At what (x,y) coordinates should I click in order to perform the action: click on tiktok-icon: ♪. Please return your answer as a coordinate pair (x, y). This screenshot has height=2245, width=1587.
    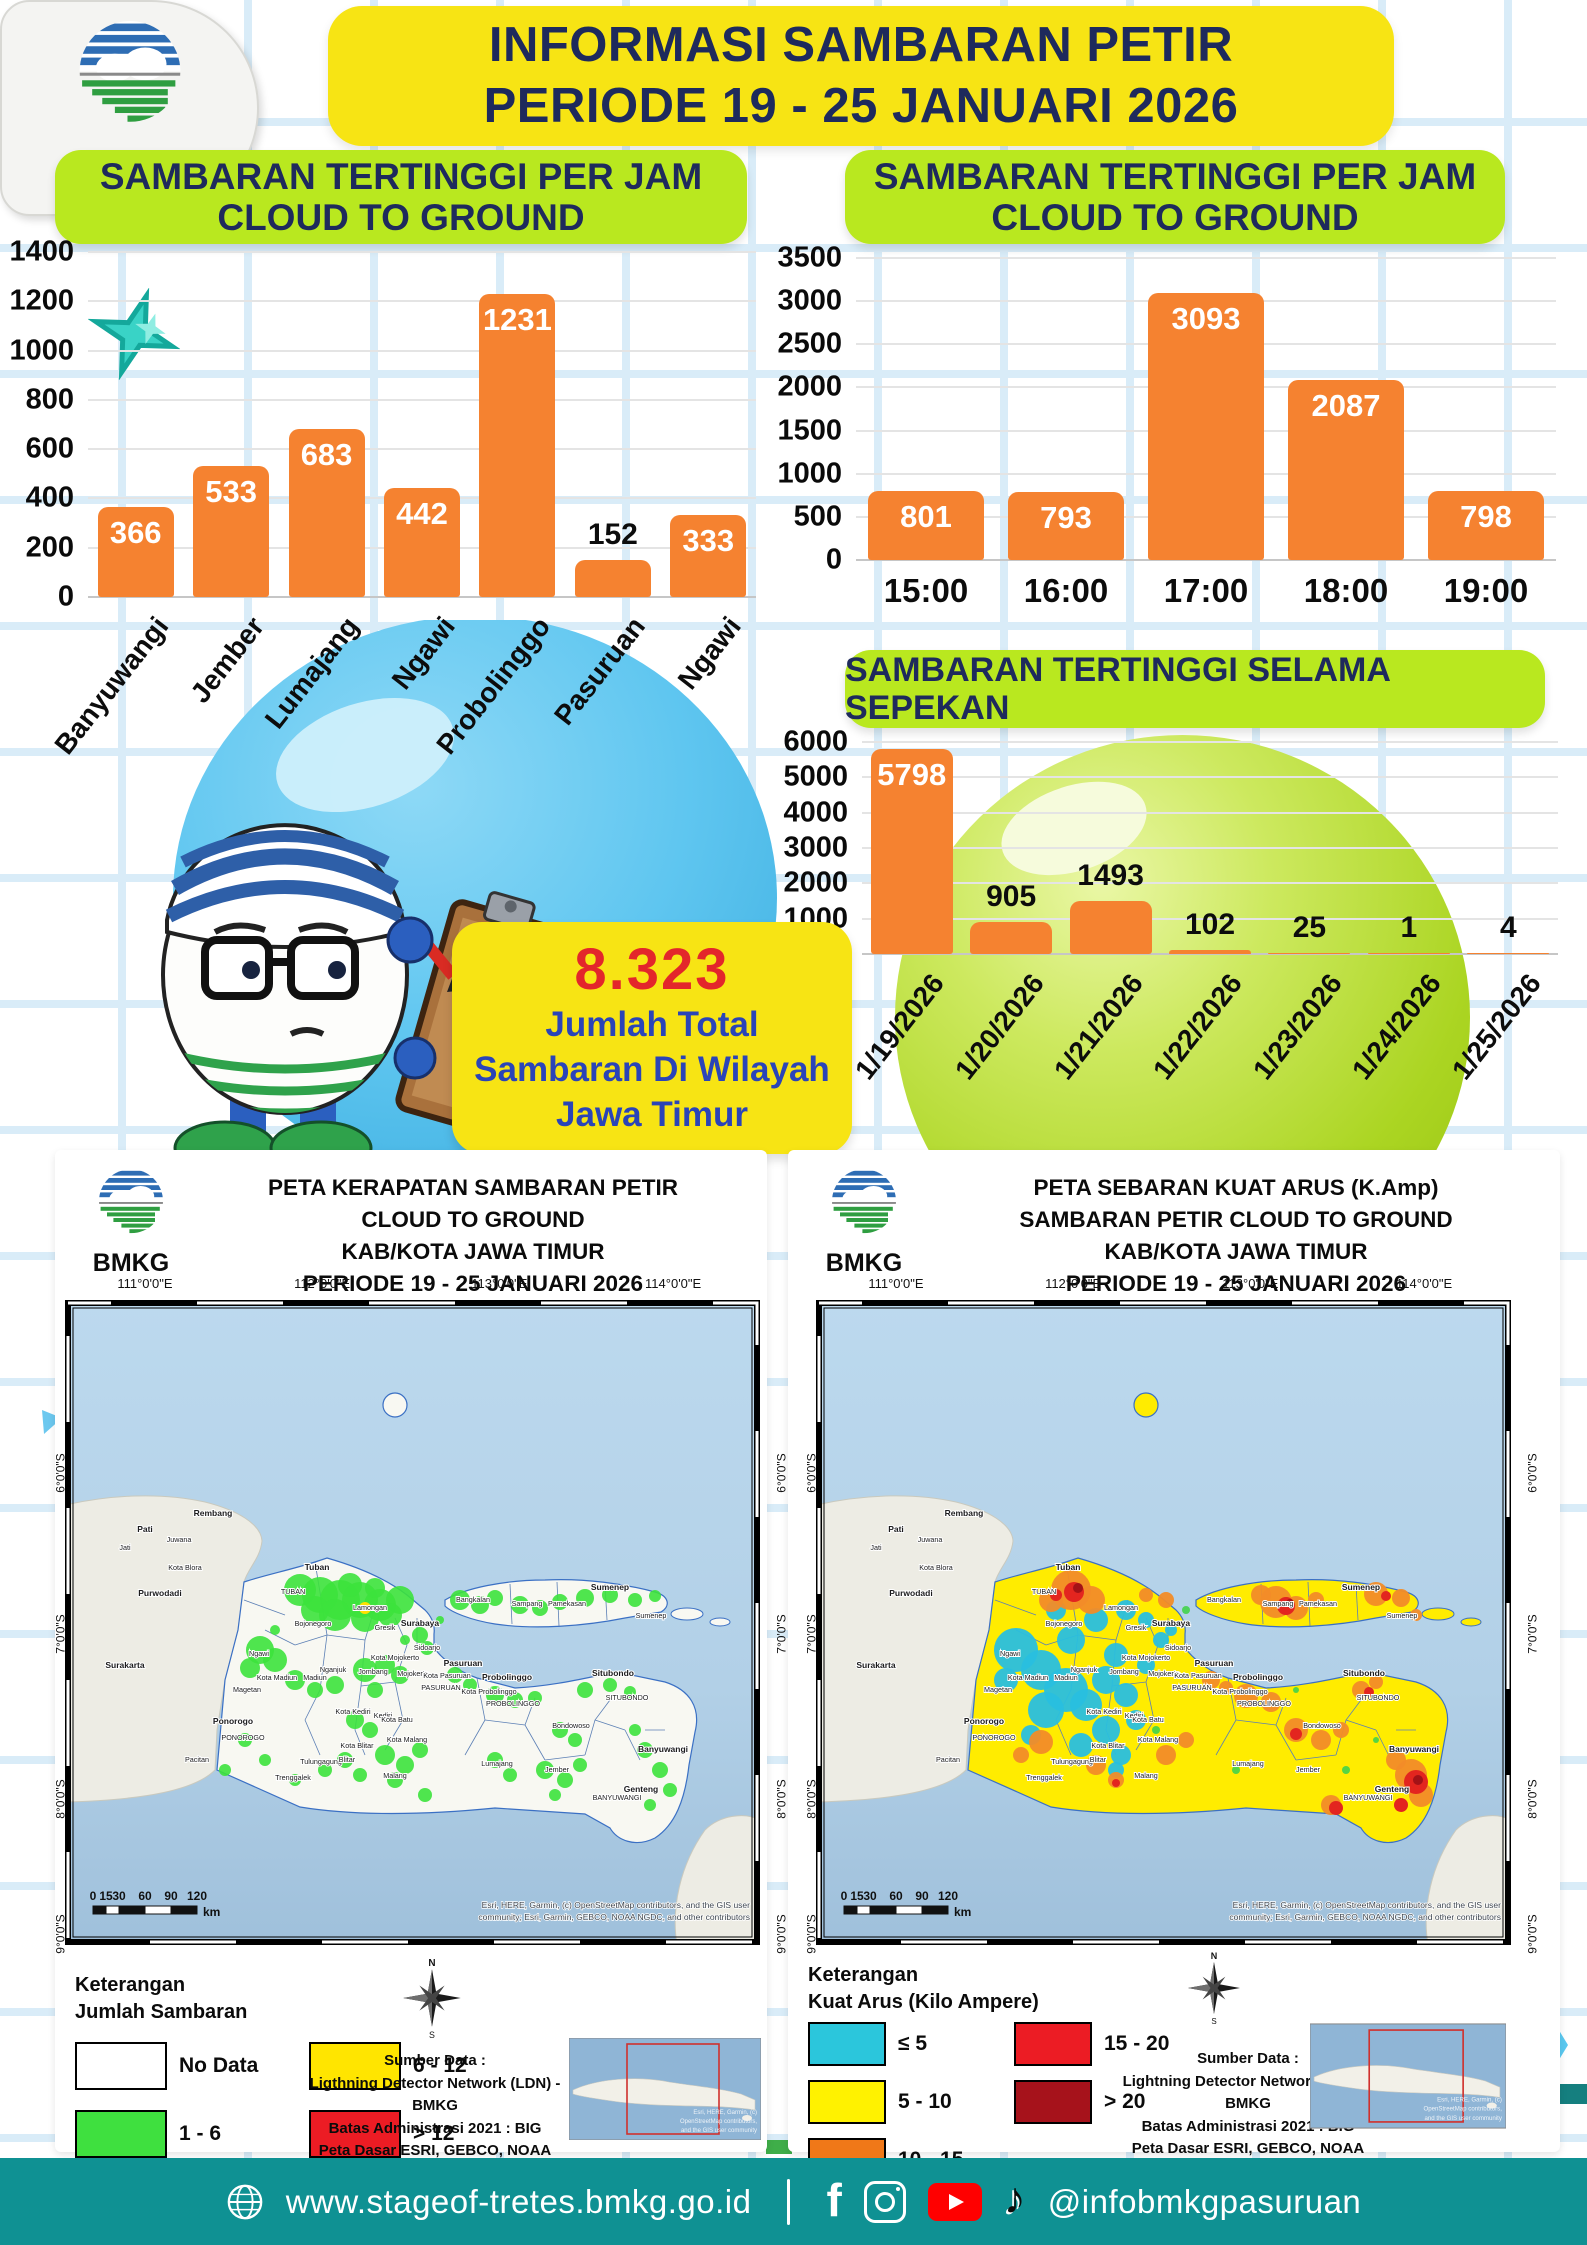
    Looking at the image, I should click on (1014, 2198).